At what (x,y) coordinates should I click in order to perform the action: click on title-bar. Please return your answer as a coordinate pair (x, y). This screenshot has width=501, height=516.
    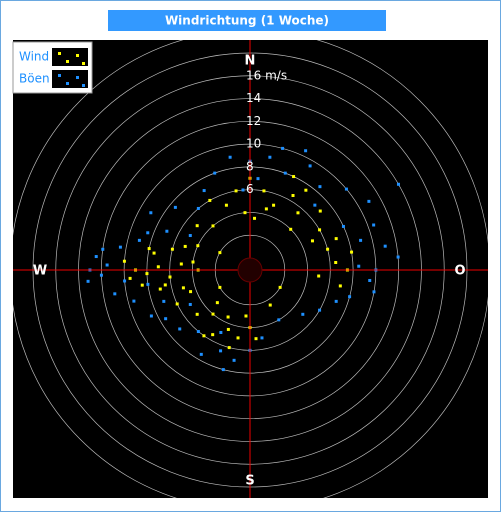
    Looking at the image, I should click on (247, 20).